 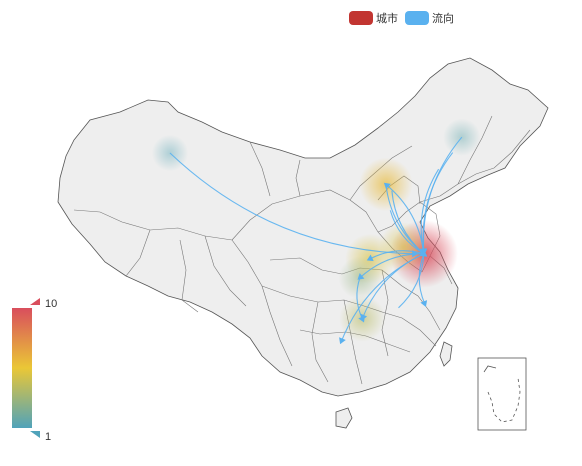 I want to click on legend-swatch-flow, so click(x=417, y=18).